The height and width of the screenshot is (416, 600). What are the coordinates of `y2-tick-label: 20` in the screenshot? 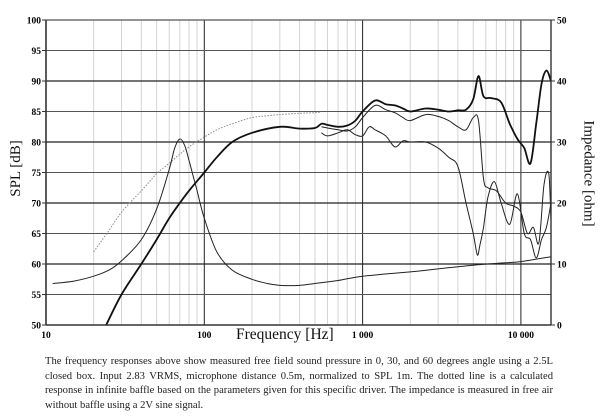 It's located at (562, 205).